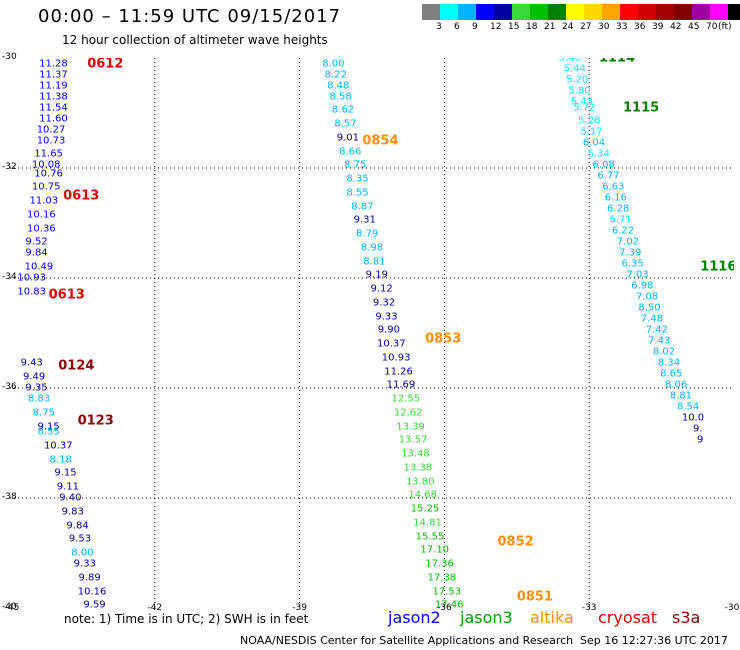 The image size is (740, 650). Describe the element at coordinates (53, 96) in the screenshot. I see `wave-height-label: 11.38` at that location.